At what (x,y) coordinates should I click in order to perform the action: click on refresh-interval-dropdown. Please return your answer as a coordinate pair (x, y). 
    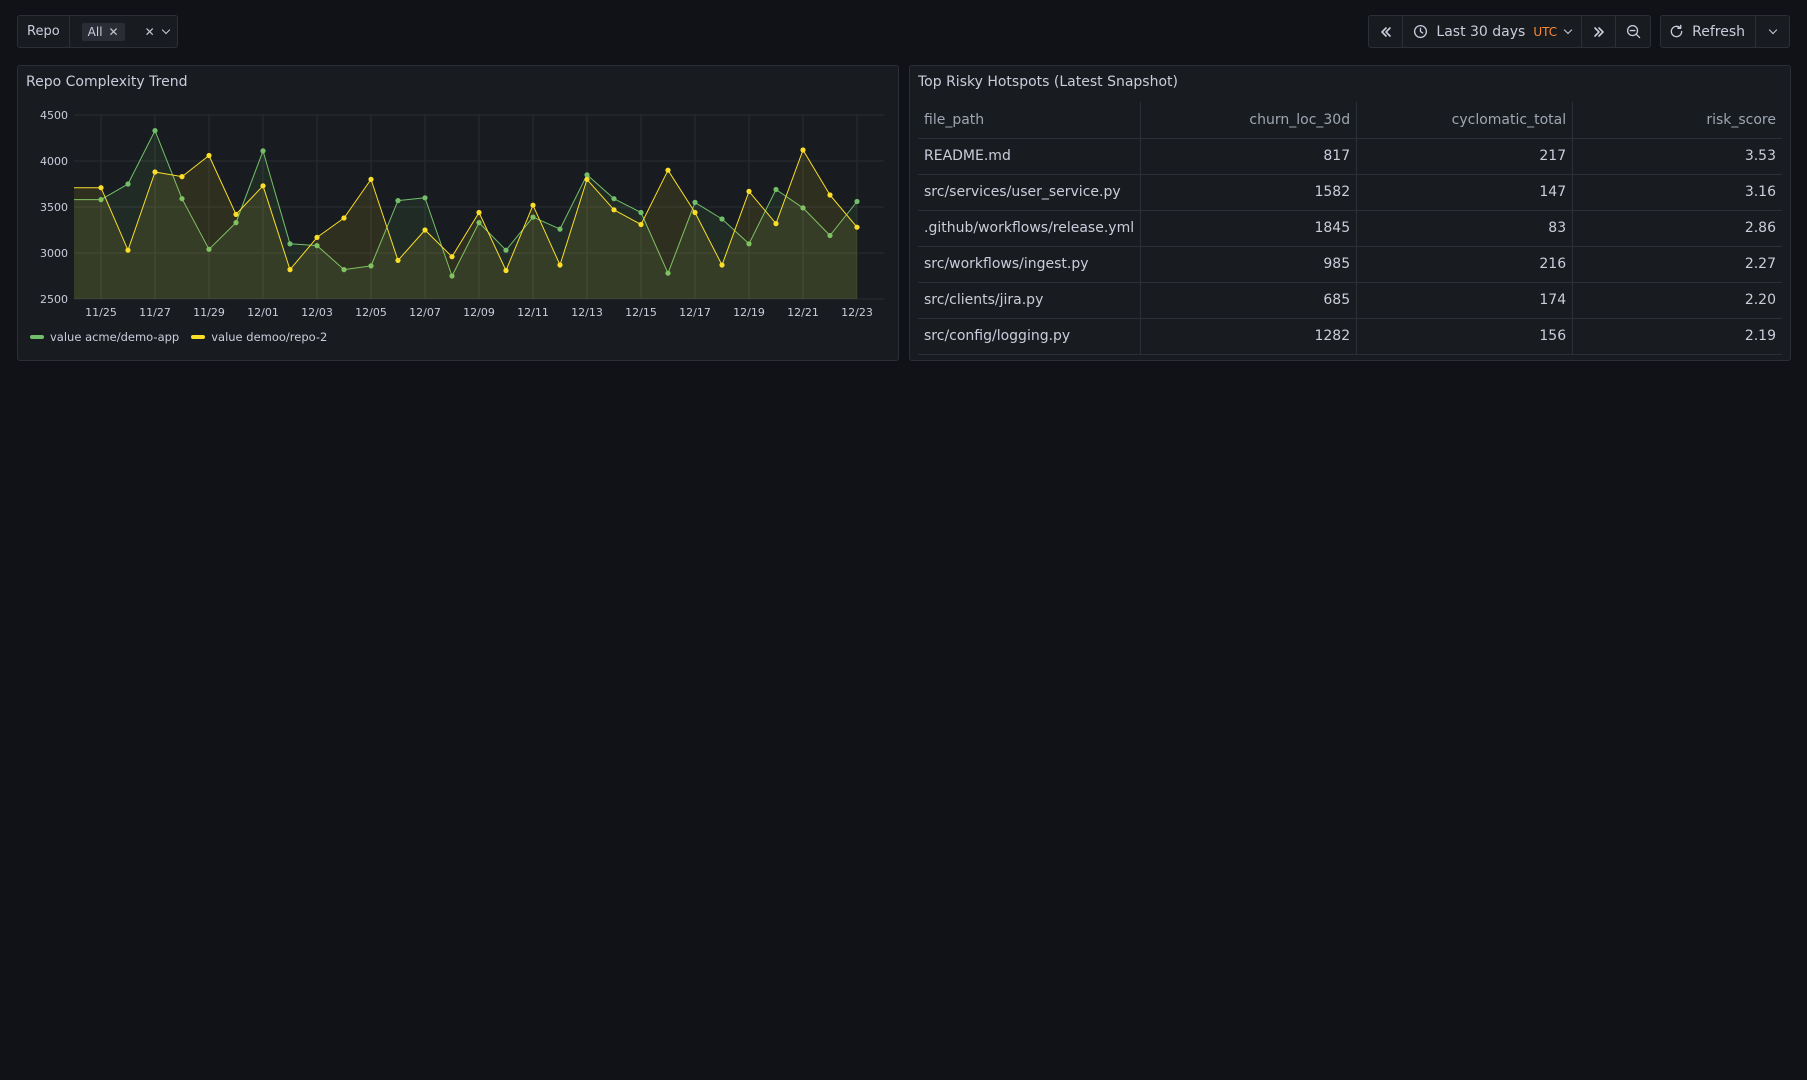
    Looking at the image, I should click on (1772, 31).